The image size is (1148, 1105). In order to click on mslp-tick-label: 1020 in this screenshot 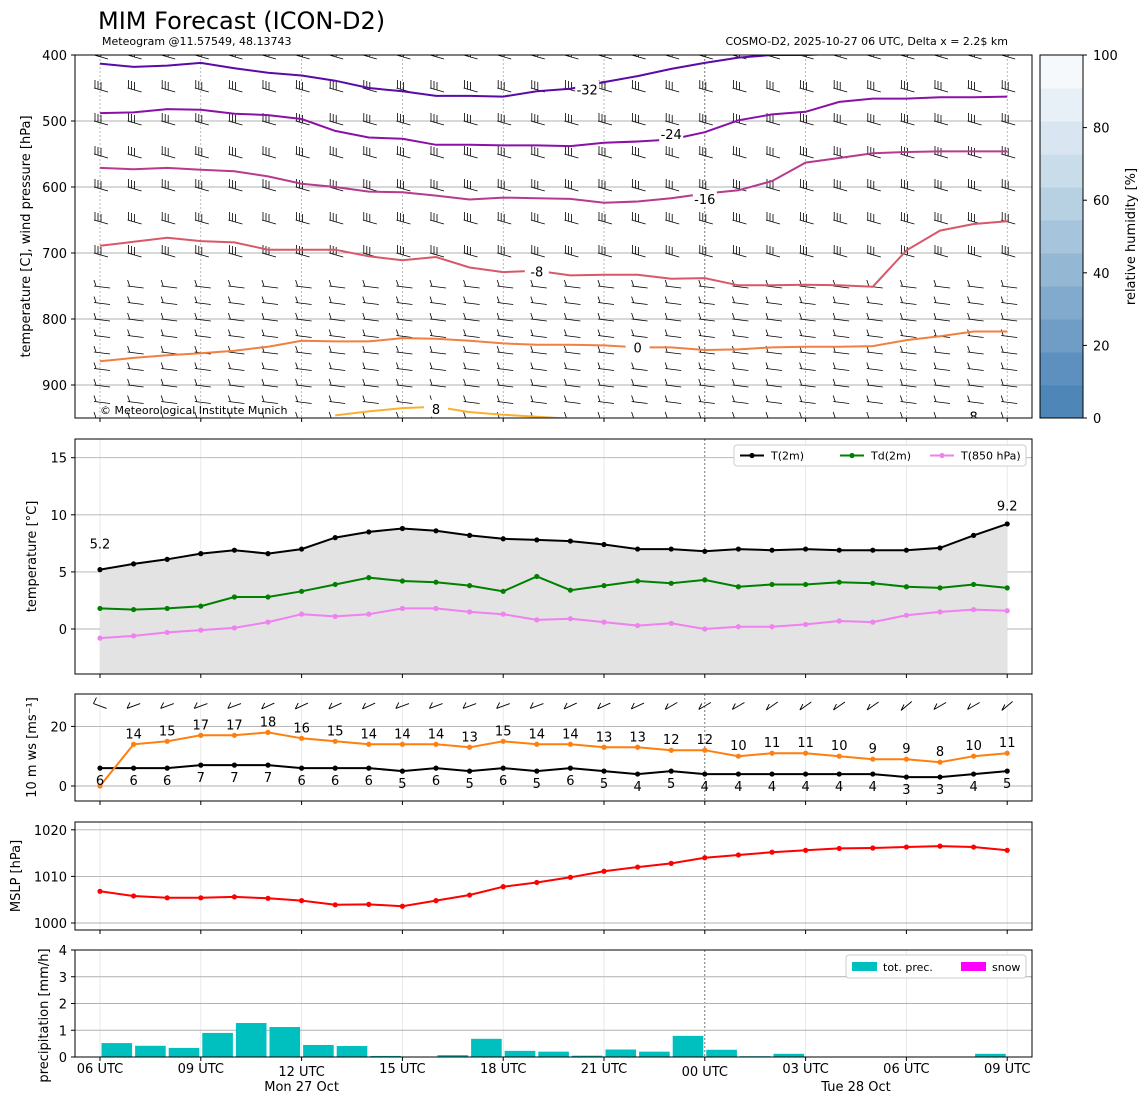, I will do `click(50, 831)`.